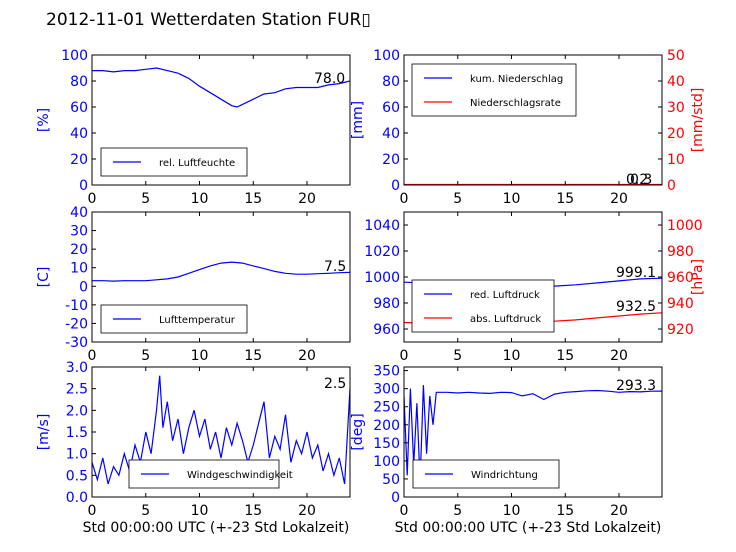 The height and width of the screenshot is (552, 736). What do you see at coordinates (676, 108) in the screenshot?
I see `y2-tick-label: 30` at bounding box center [676, 108].